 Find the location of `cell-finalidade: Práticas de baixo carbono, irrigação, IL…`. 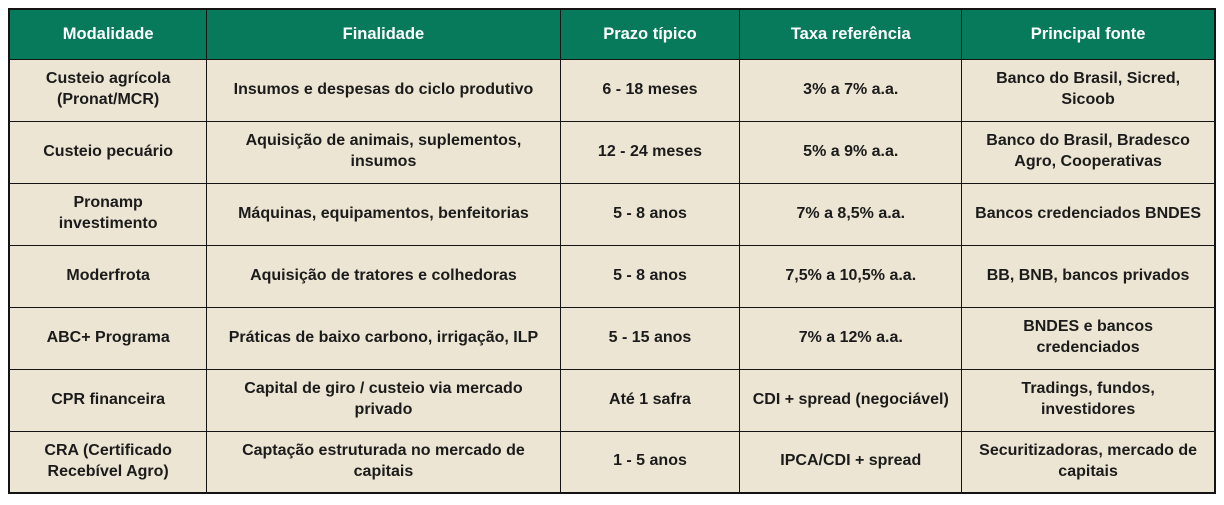

cell-finalidade: Práticas de baixo carbono, irrigação, IL… is located at coordinates (383, 338).